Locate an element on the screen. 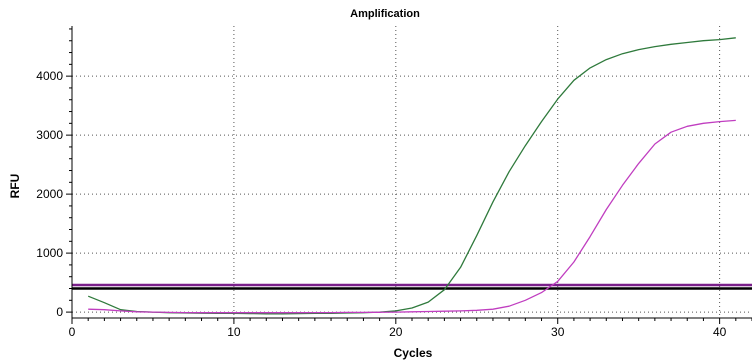 This screenshot has height=362, width=752. chart-title: Amplification is located at coordinates (385, 14).